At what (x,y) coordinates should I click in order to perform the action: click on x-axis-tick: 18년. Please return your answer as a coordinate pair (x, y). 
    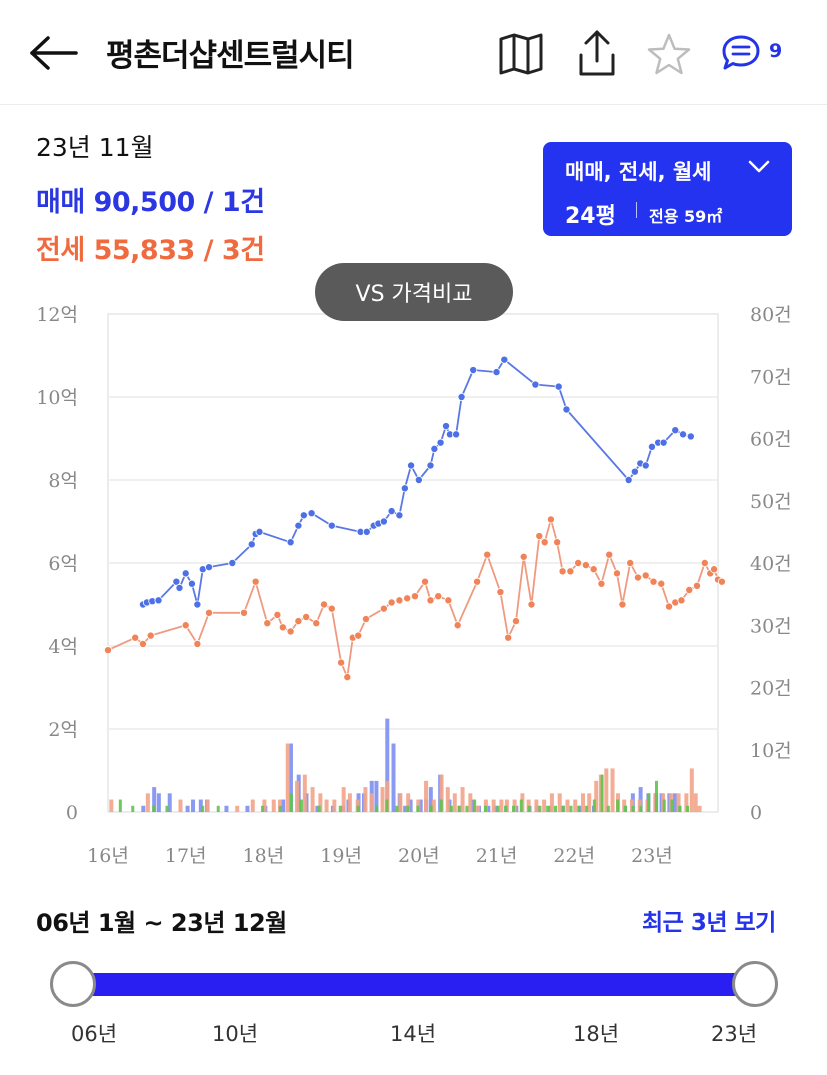
    Looking at the image, I should click on (264, 856).